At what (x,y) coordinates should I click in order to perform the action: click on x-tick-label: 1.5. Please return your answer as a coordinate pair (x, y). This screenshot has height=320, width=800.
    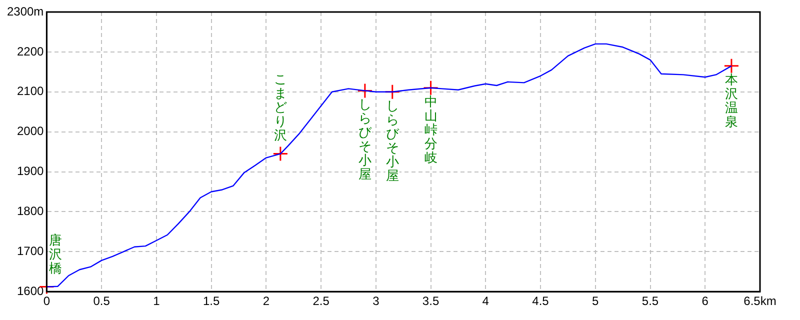
    Looking at the image, I should click on (211, 301).